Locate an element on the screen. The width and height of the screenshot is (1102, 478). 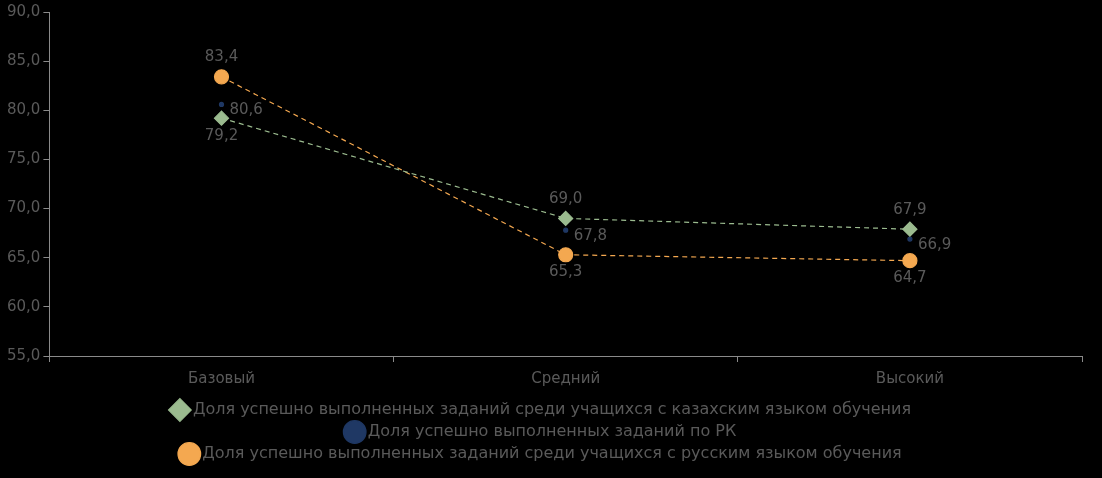
x-tick-label: Средний is located at coordinates (566, 377).